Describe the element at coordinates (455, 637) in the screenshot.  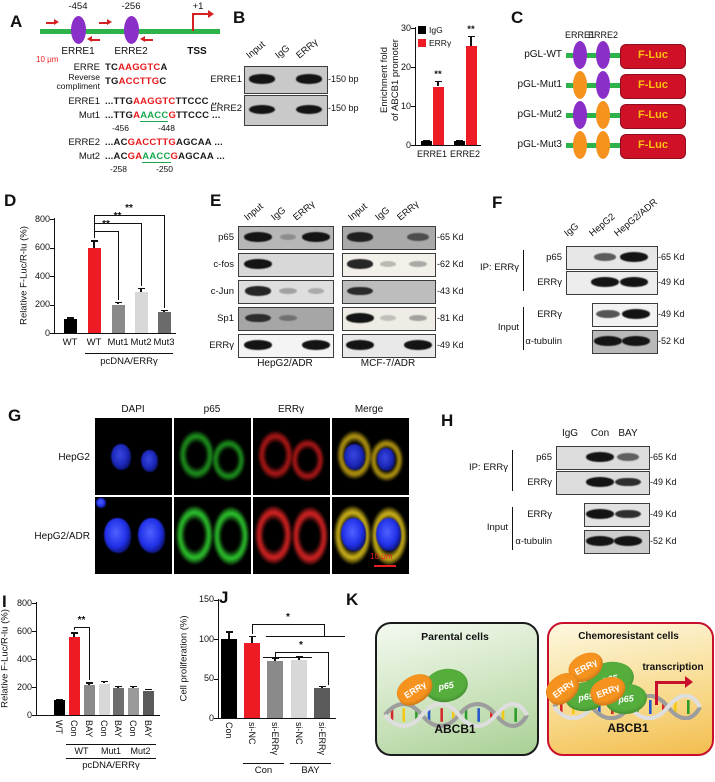
I see `parental-cells-title: Parental cells` at that location.